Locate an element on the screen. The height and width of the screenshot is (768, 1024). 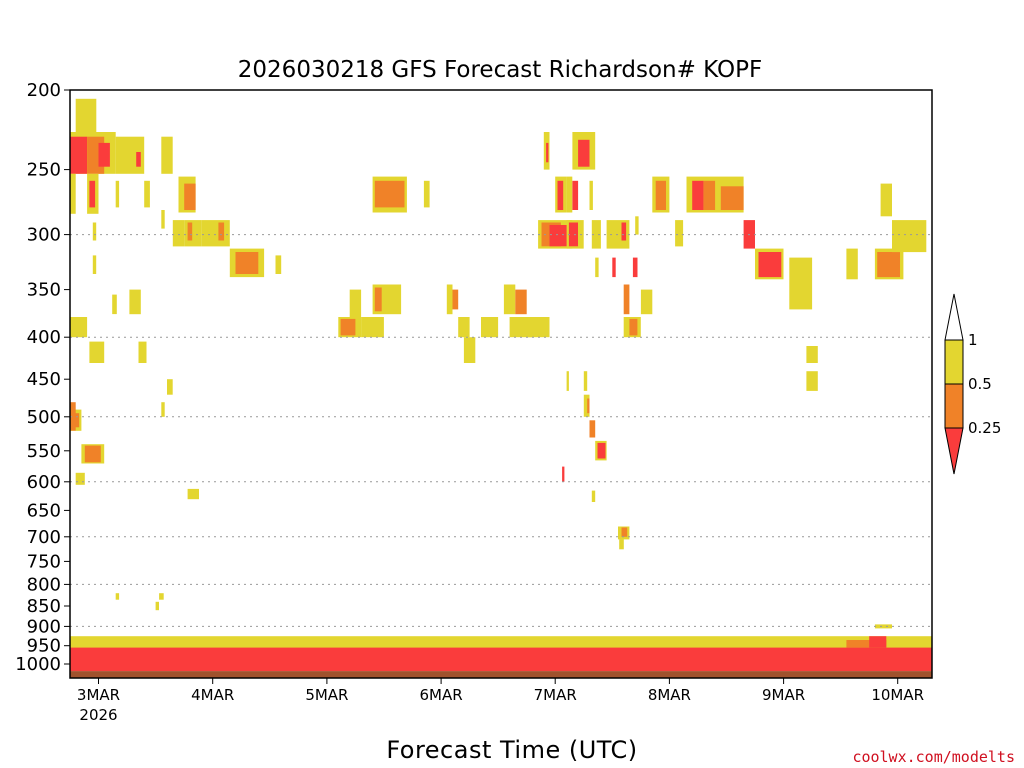
y-tick-label: 900 is located at coordinates (44, 626).